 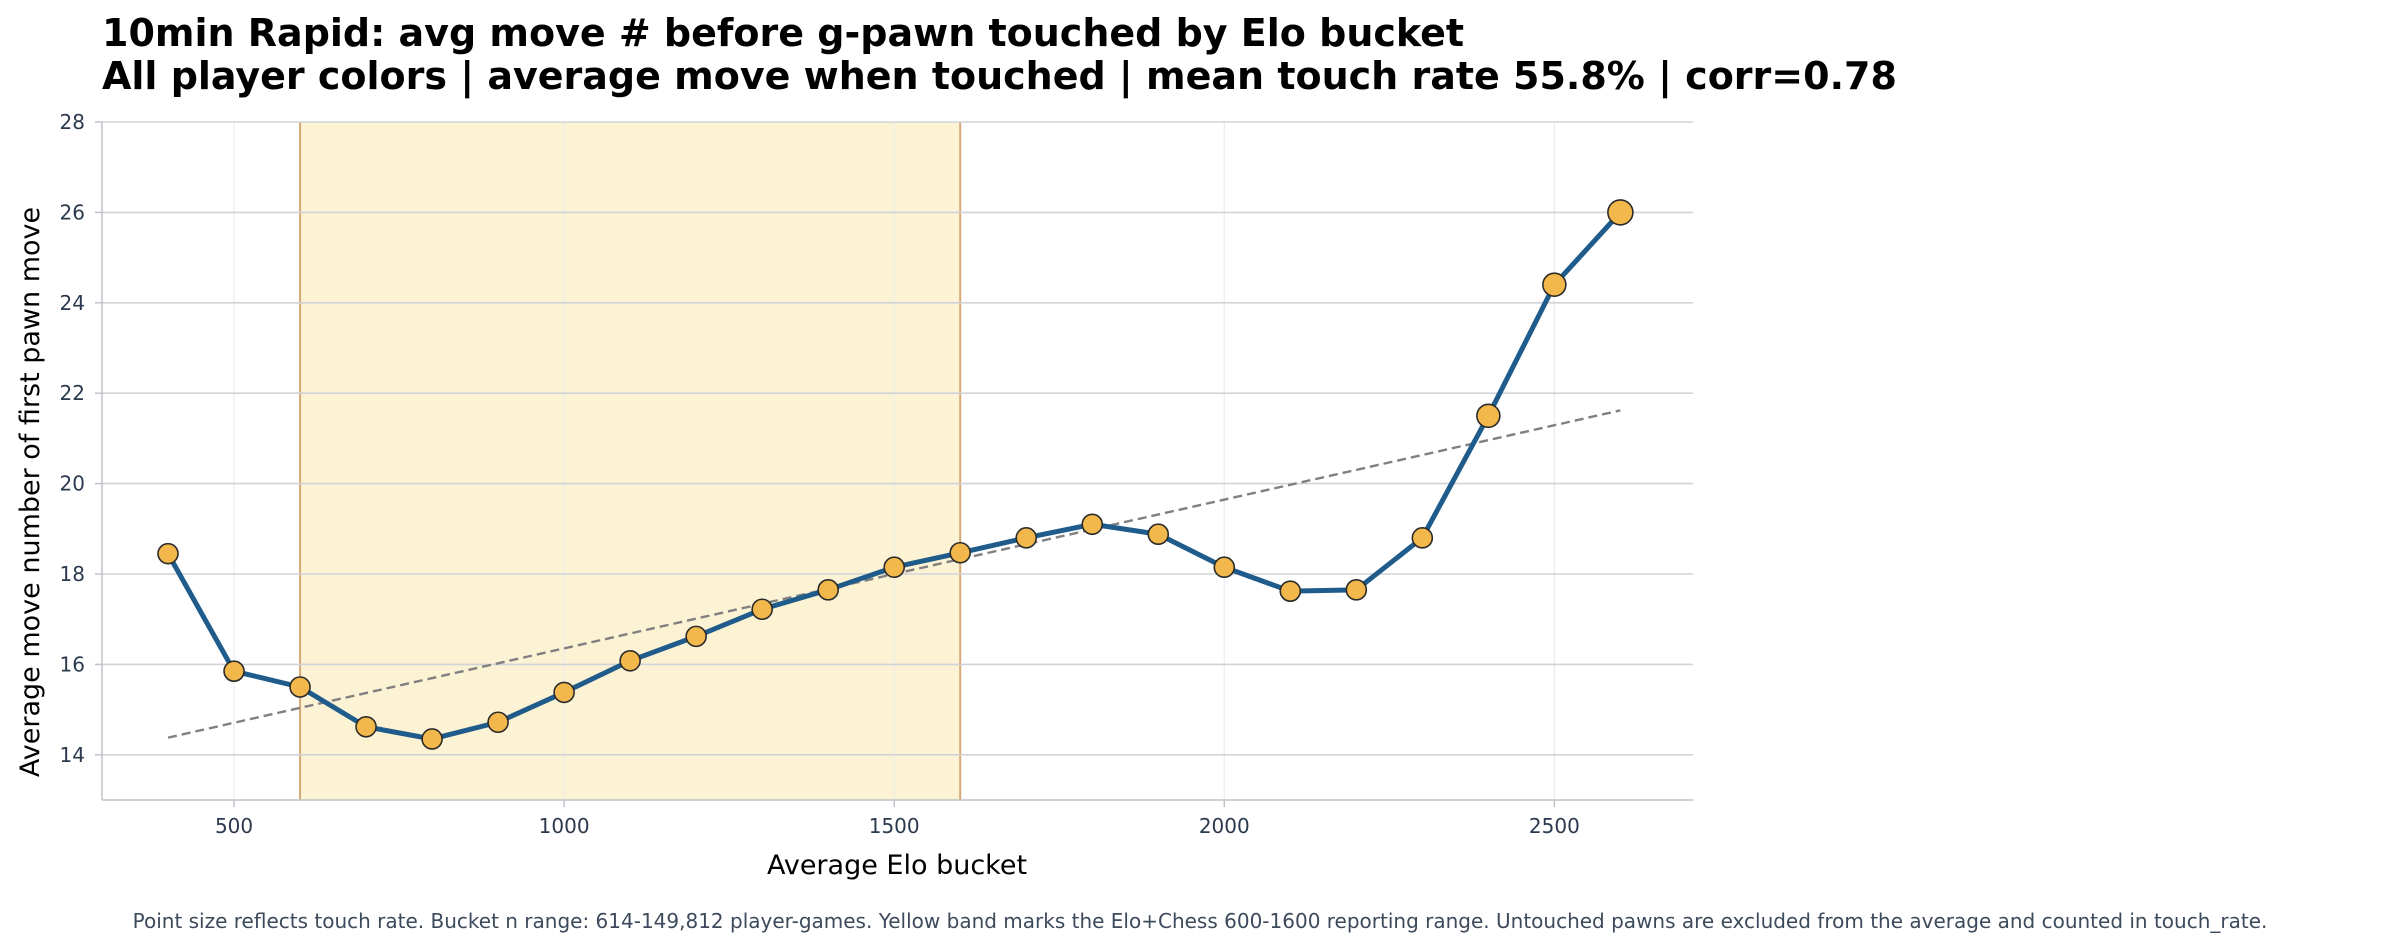 I want to click on y-tick-label: 20, so click(x=72, y=484).